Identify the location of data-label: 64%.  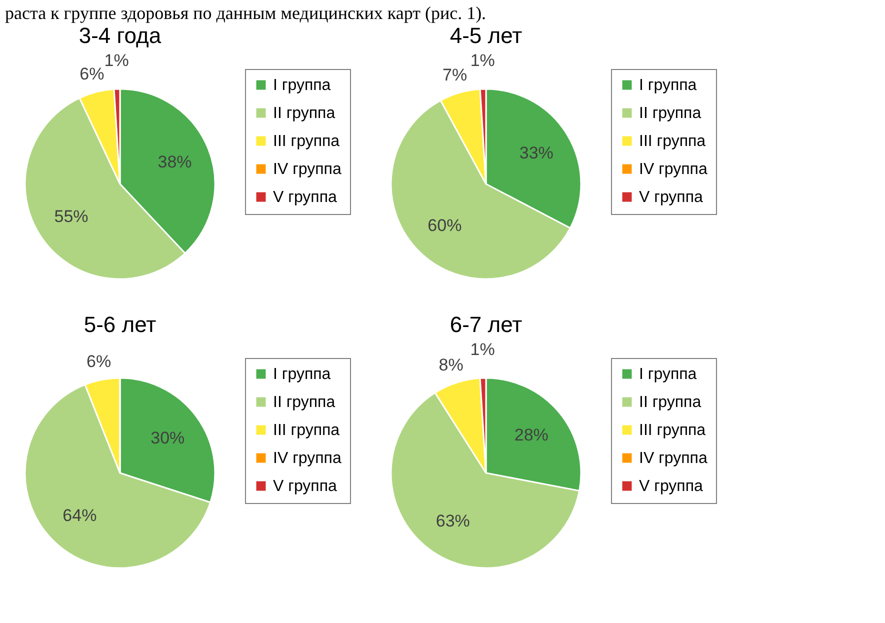
(79, 515).